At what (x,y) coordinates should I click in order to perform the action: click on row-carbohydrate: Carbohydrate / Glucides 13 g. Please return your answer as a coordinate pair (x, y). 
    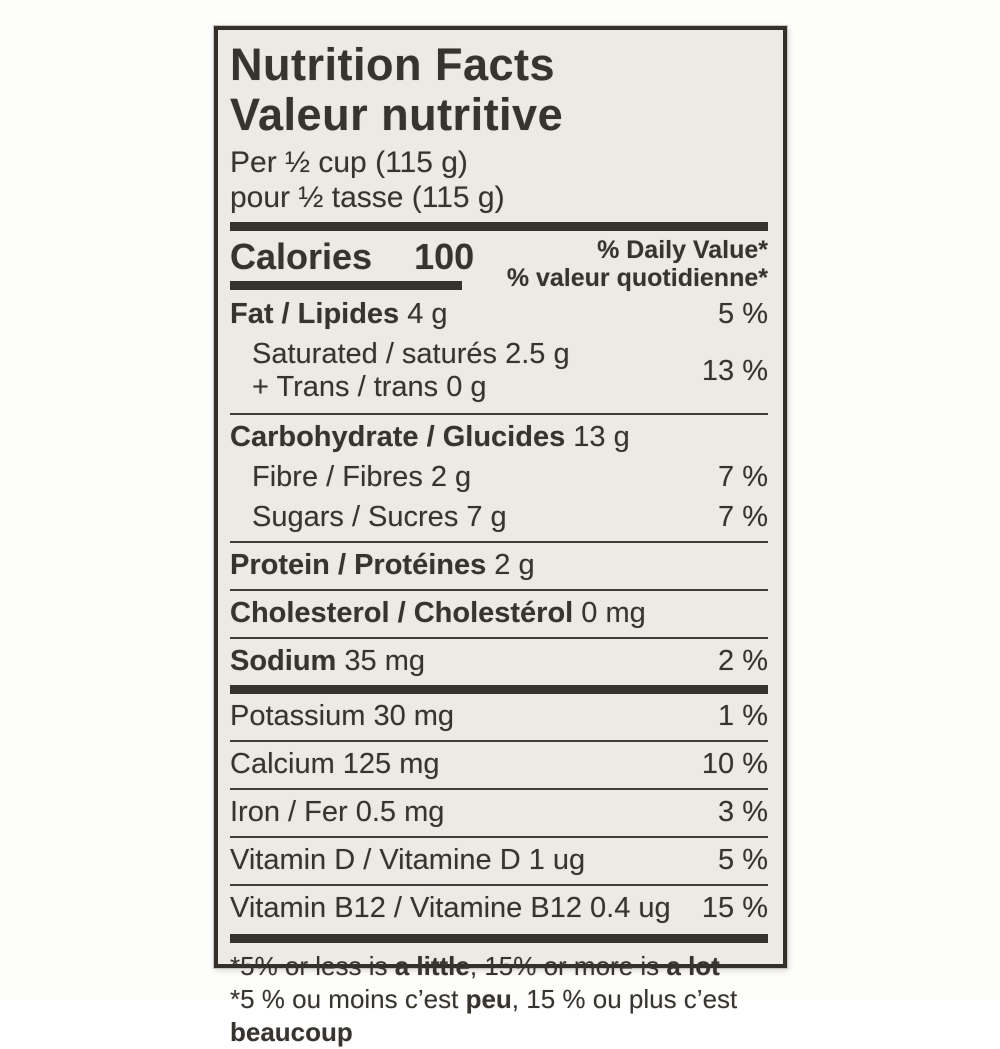
    Looking at the image, I should click on (499, 437).